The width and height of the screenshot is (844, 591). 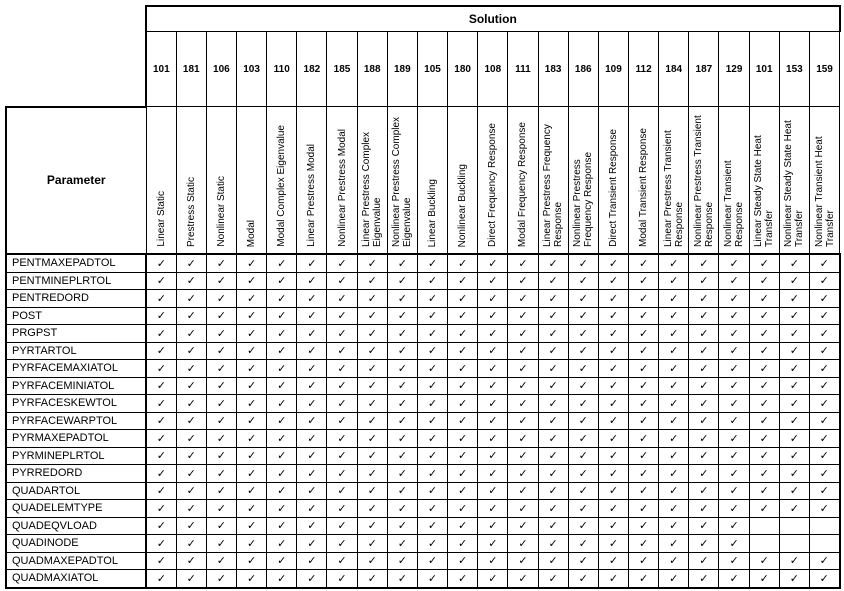 What do you see at coordinates (423, 525) in the screenshot?
I see `table-row: QUADEQVLOAD ✓ ✓ ✓ ✓ ✓ ✓ ✓ ✓ ✓ ✓ ✓ ✓ ✓ ✓ ✓ ✓ ✓ ✓ ✓ ✓` at bounding box center [423, 525].